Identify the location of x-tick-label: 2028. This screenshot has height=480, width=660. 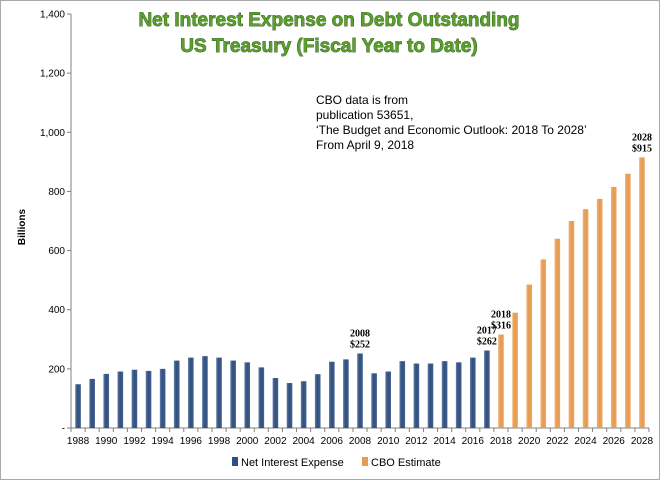
(642, 441).